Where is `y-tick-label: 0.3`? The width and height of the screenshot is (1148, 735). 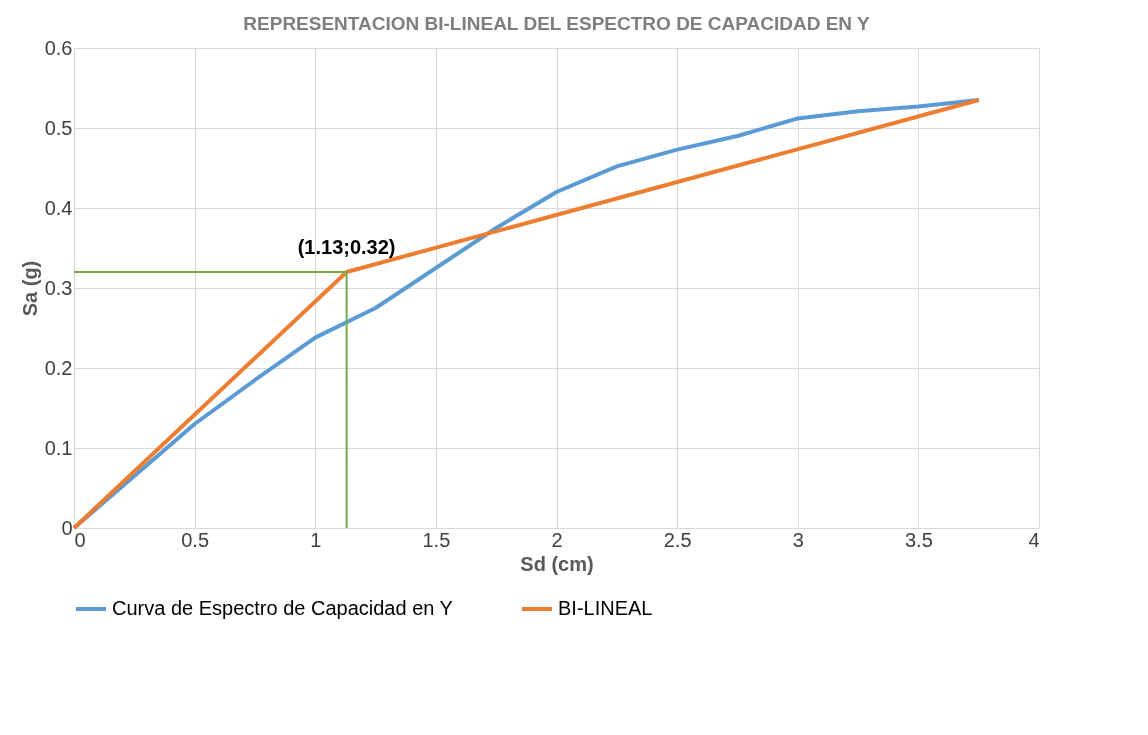 y-tick-label: 0.3 is located at coordinates (58, 287).